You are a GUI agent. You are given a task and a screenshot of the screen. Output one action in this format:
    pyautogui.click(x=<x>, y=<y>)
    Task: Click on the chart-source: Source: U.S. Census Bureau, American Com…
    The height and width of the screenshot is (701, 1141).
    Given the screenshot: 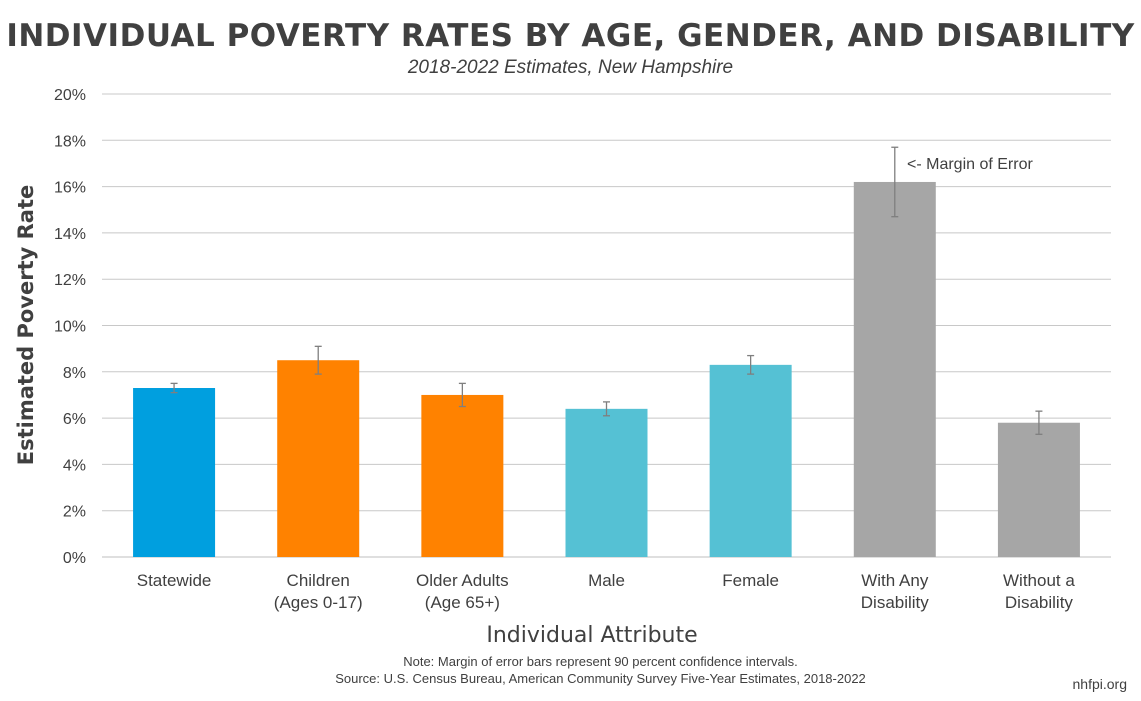 What is the action you would take?
    pyautogui.click(x=600, y=678)
    